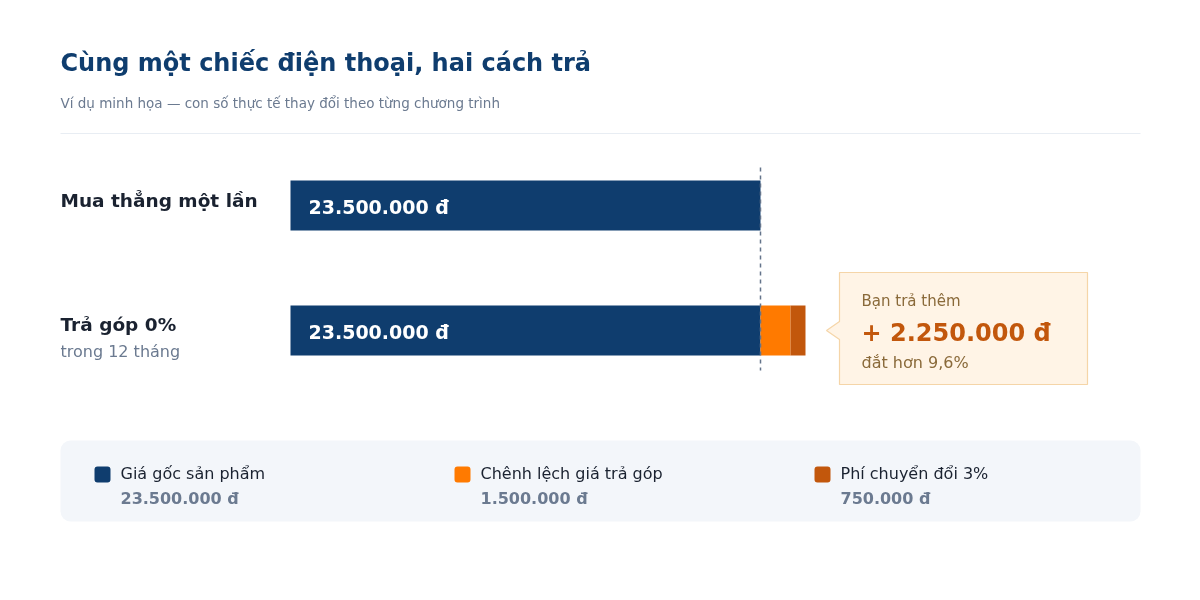  Describe the element at coordinates (956, 332) in the screenshot. I see `text: + 2.250.000 đ` at that location.